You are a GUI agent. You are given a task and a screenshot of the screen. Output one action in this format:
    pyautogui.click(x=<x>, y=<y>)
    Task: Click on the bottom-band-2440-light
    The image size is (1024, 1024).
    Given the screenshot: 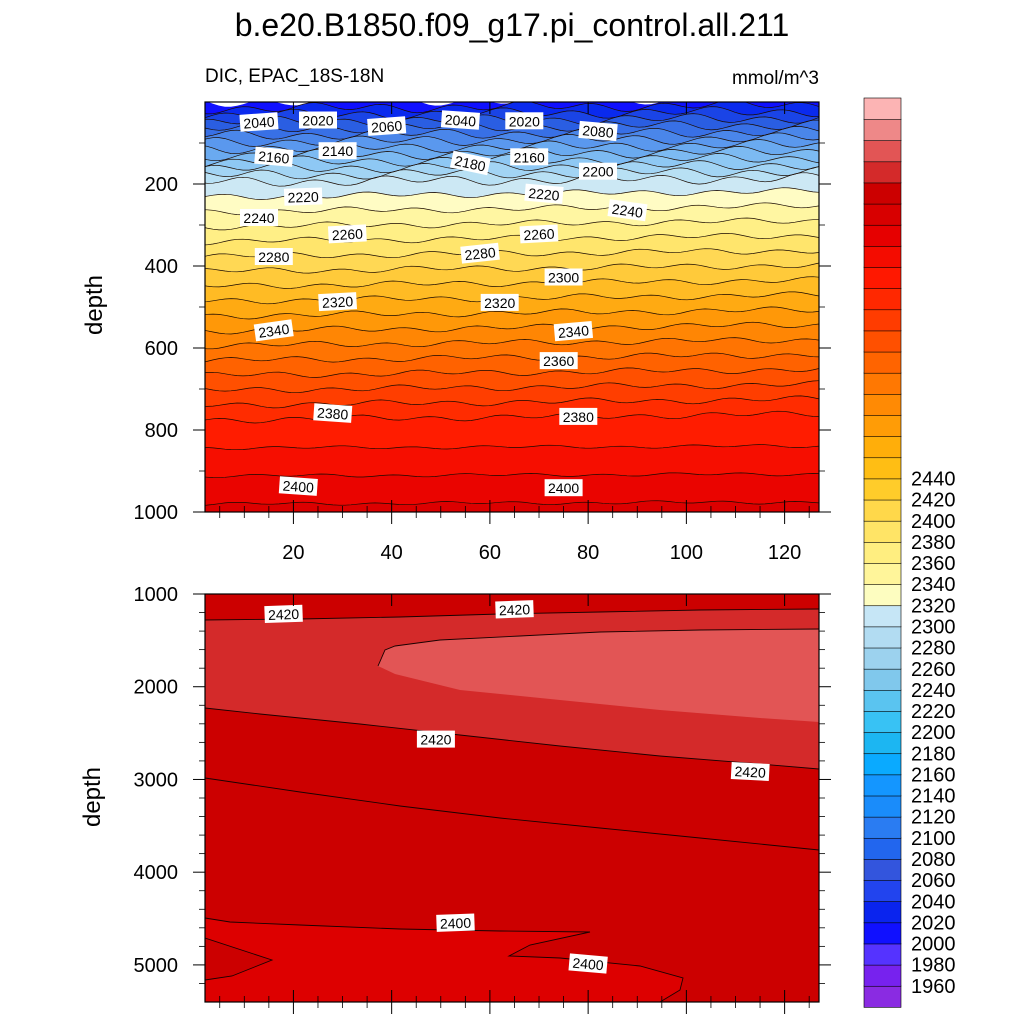 What is the action you would take?
    pyautogui.click(x=598, y=675)
    